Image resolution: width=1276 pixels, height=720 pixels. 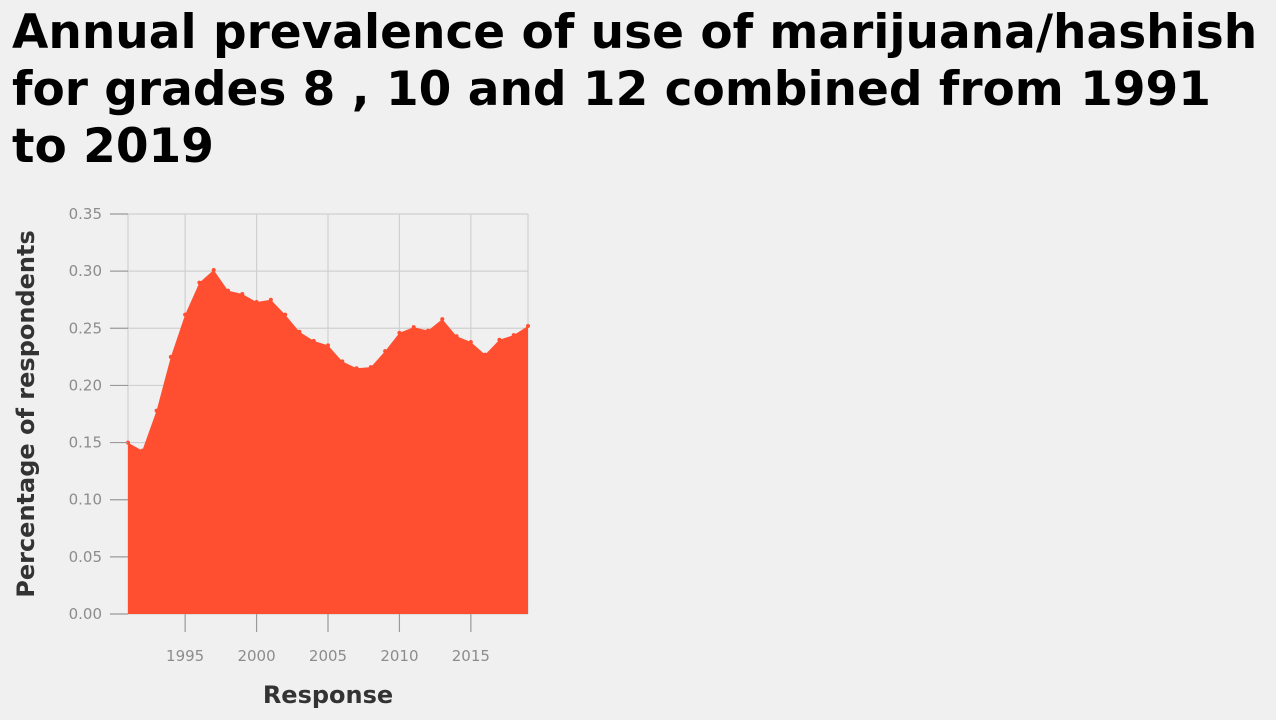 I want to click on y-tick-label-0: 0.00, so click(x=85, y=614).